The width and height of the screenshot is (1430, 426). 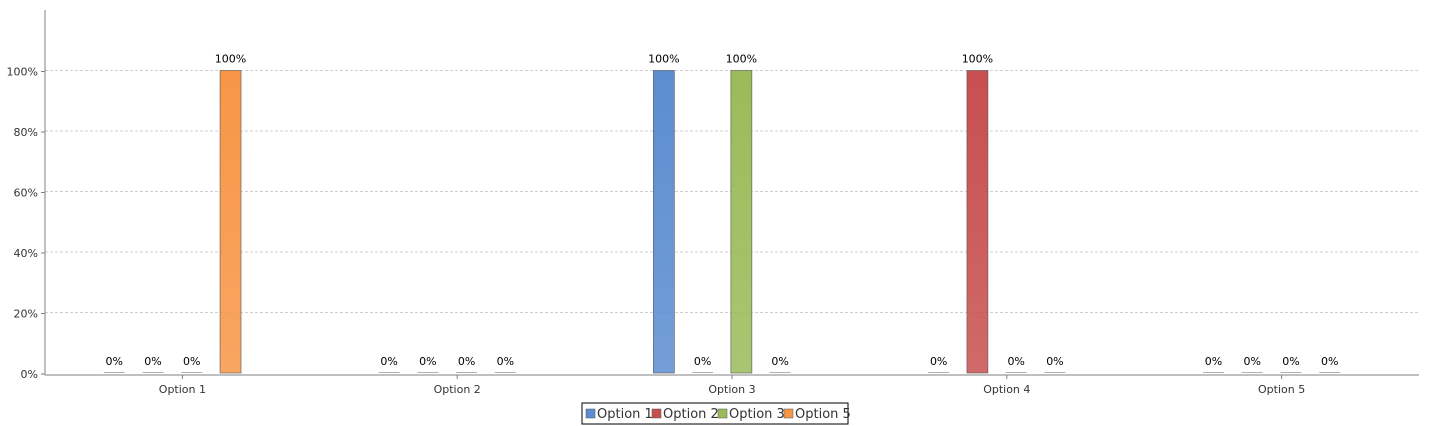 What do you see at coordinates (1006, 389) in the screenshot?
I see `x-tick-label: Option 4` at bounding box center [1006, 389].